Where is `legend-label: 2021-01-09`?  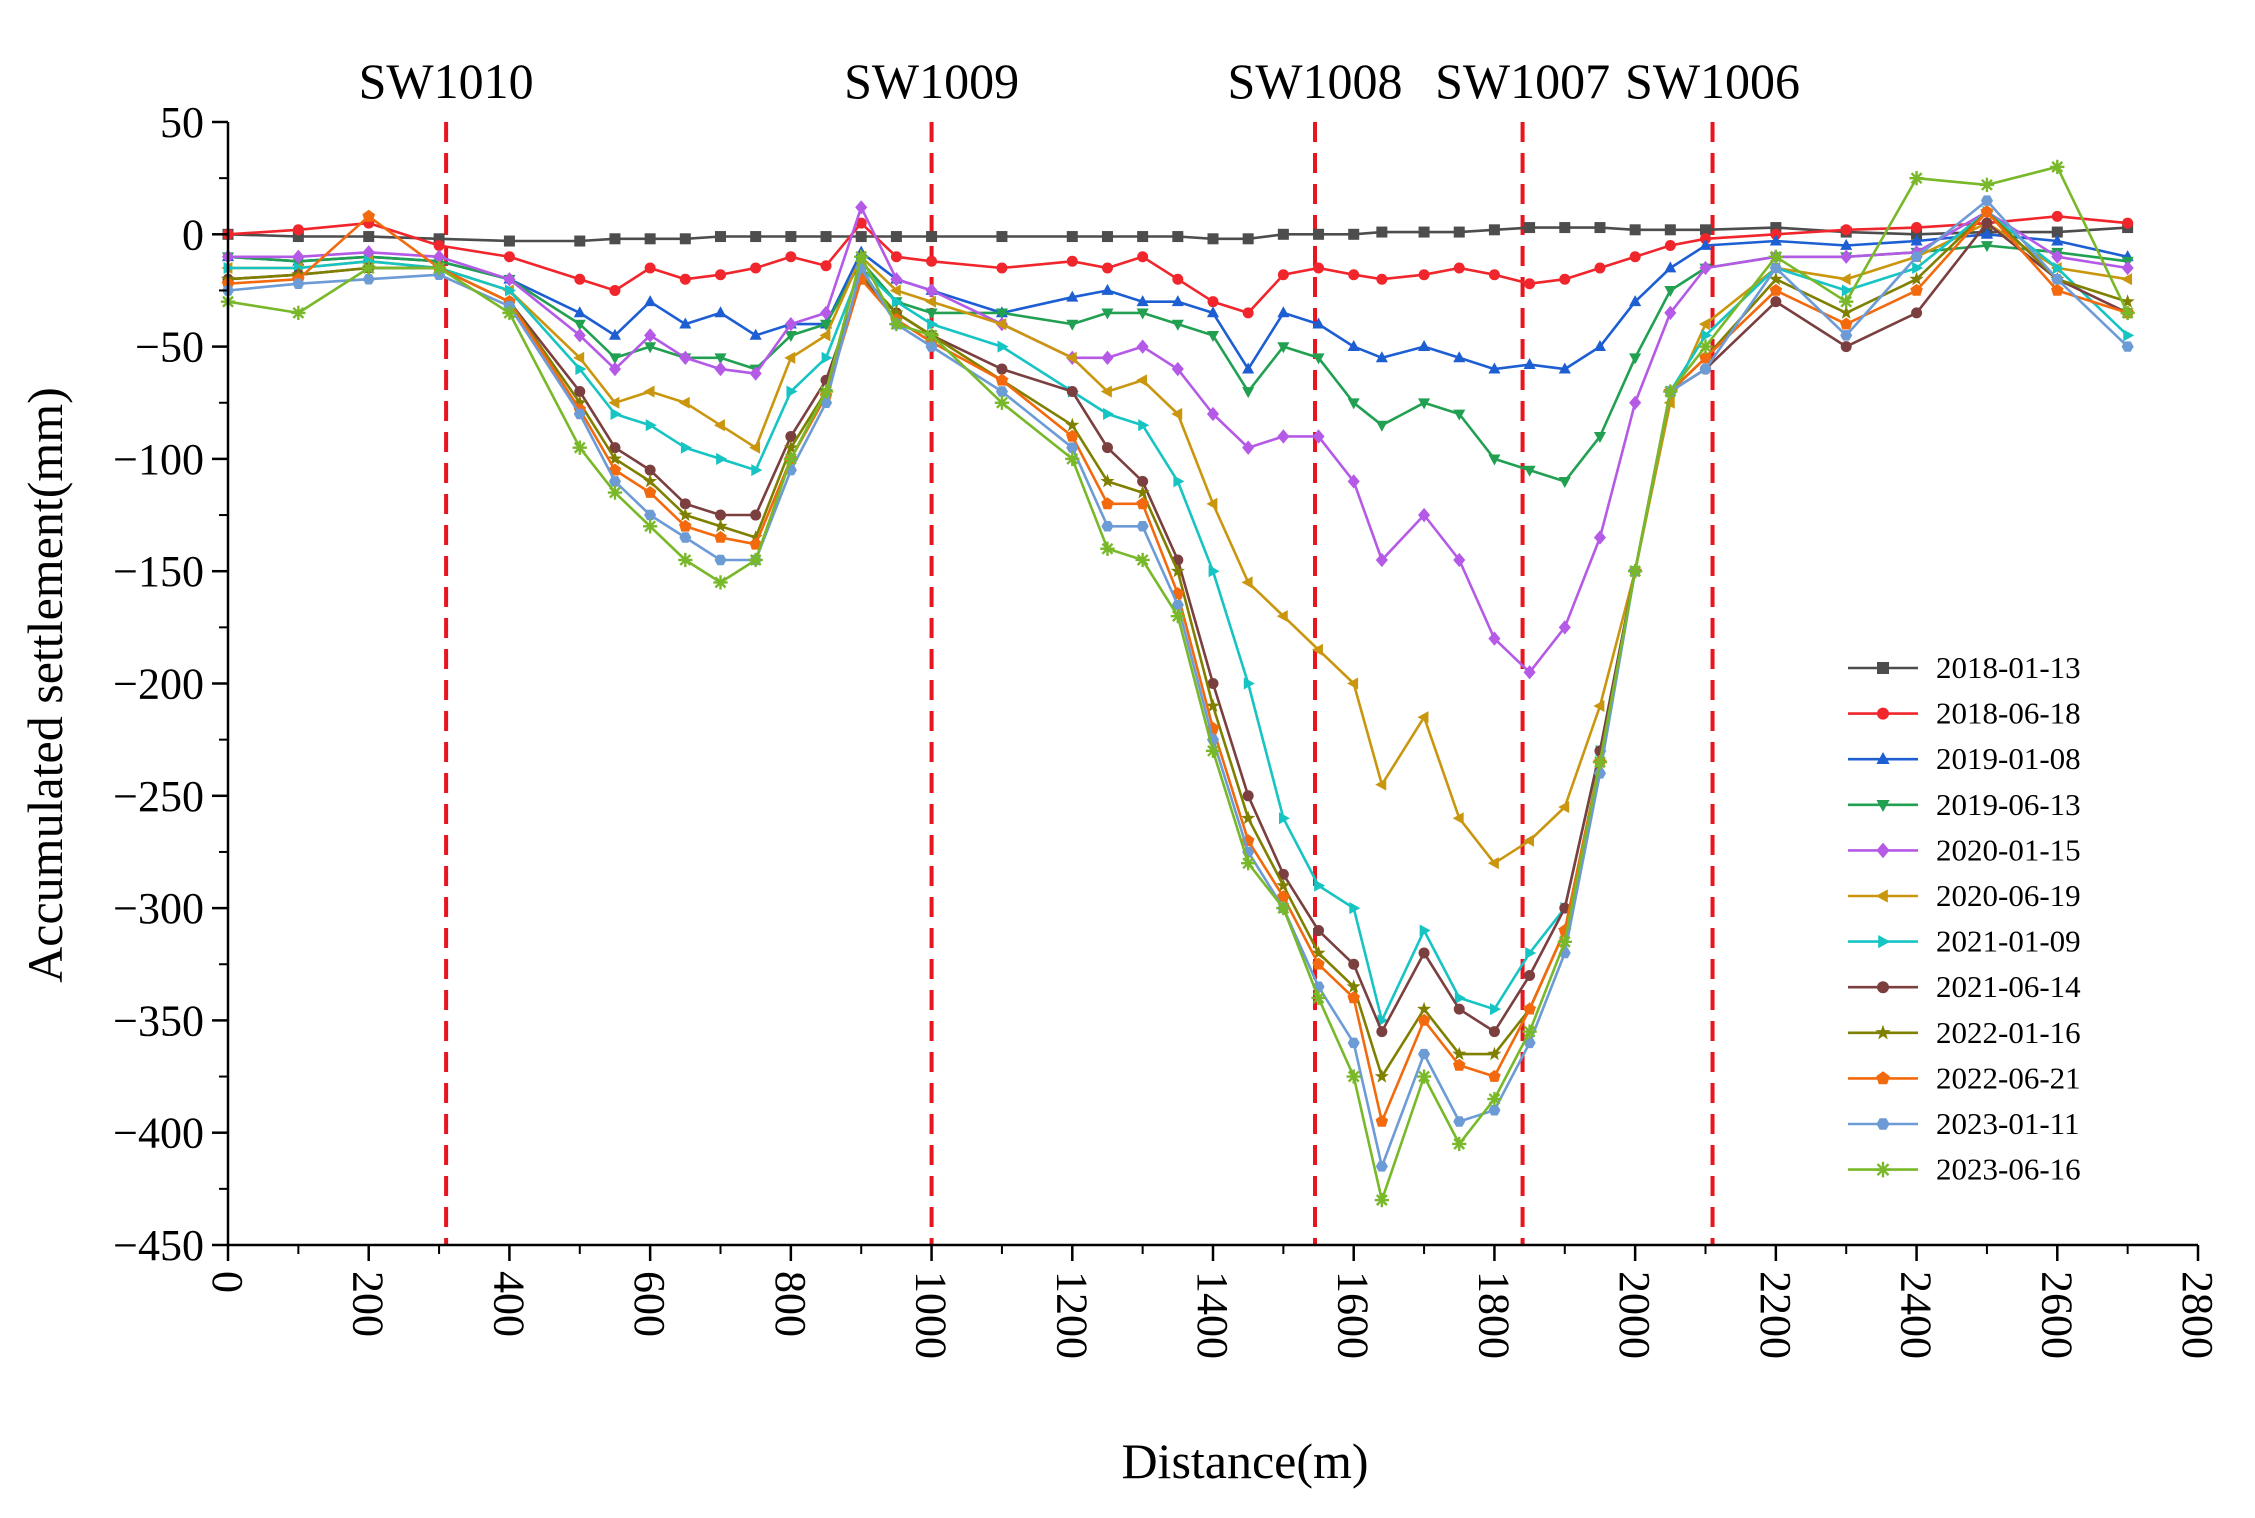 legend-label: 2021-01-09 is located at coordinates (2008, 941).